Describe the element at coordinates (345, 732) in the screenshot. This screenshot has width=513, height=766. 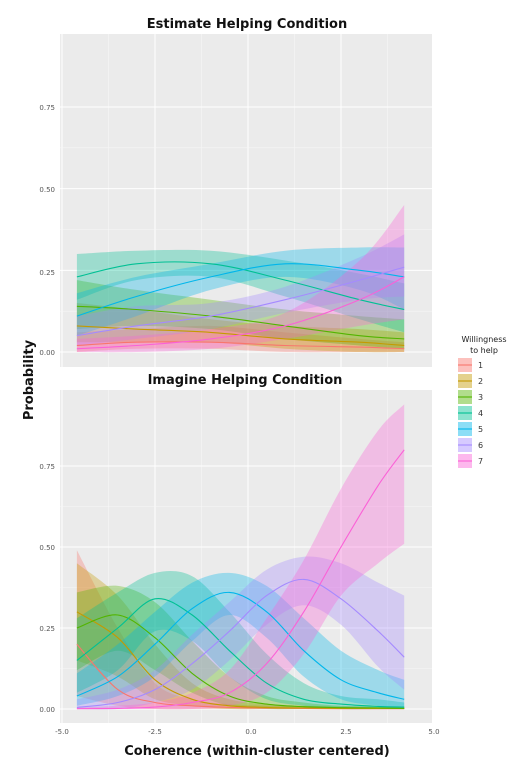
I see `xtick-label: 2.5` at that location.